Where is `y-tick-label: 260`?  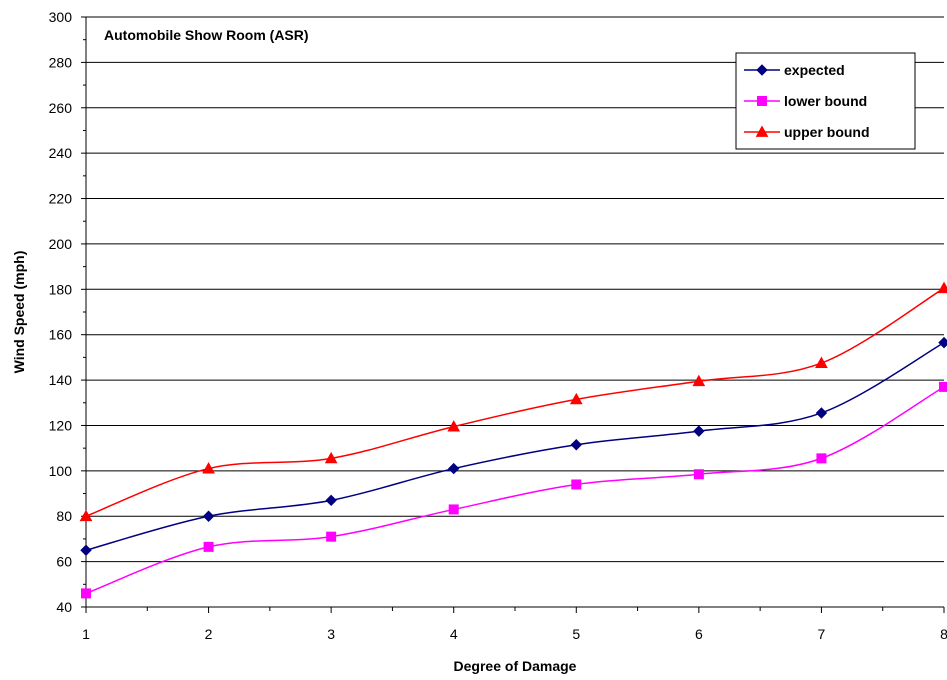
y-tick-label: 260 is located at coordinates (61, 108).